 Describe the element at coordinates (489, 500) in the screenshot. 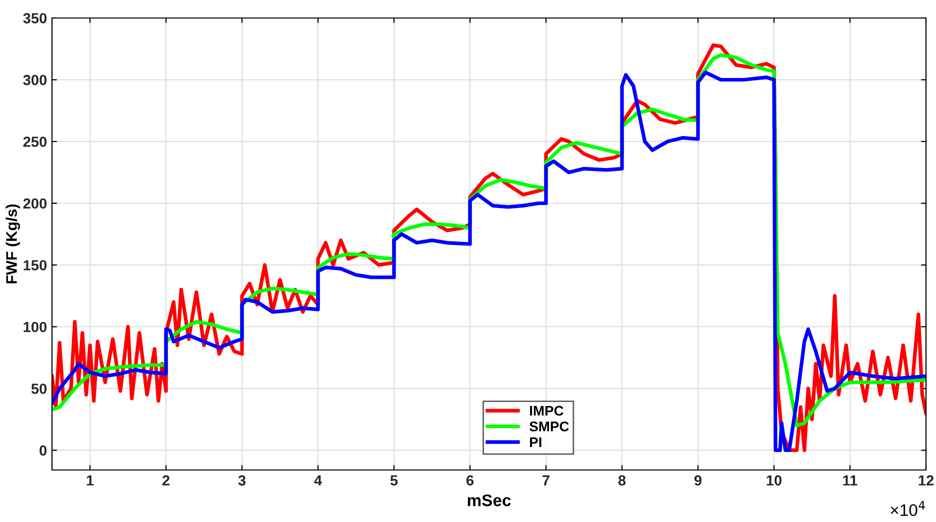

I see `x-axis-title: mSec` at that location.